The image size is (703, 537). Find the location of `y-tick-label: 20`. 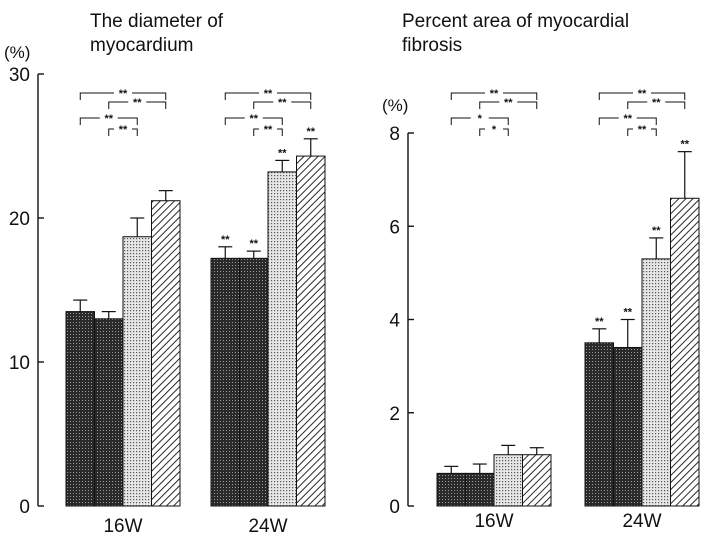

y-tick-label: 20 is located at coordinates (19, 219).